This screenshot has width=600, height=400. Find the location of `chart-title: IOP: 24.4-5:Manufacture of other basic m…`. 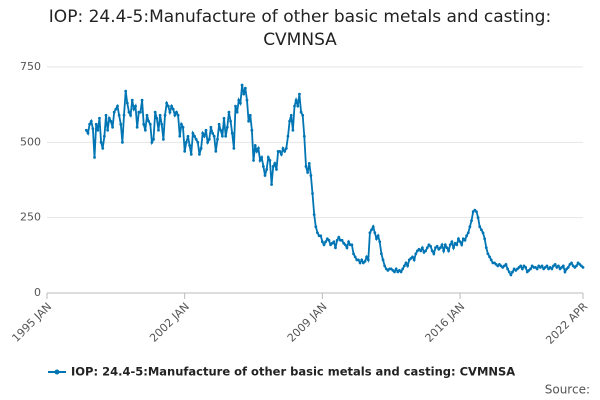

chart-title: IOP: 24.4-5:Manufacture of other basic m… is located at coordinates (300, 28).